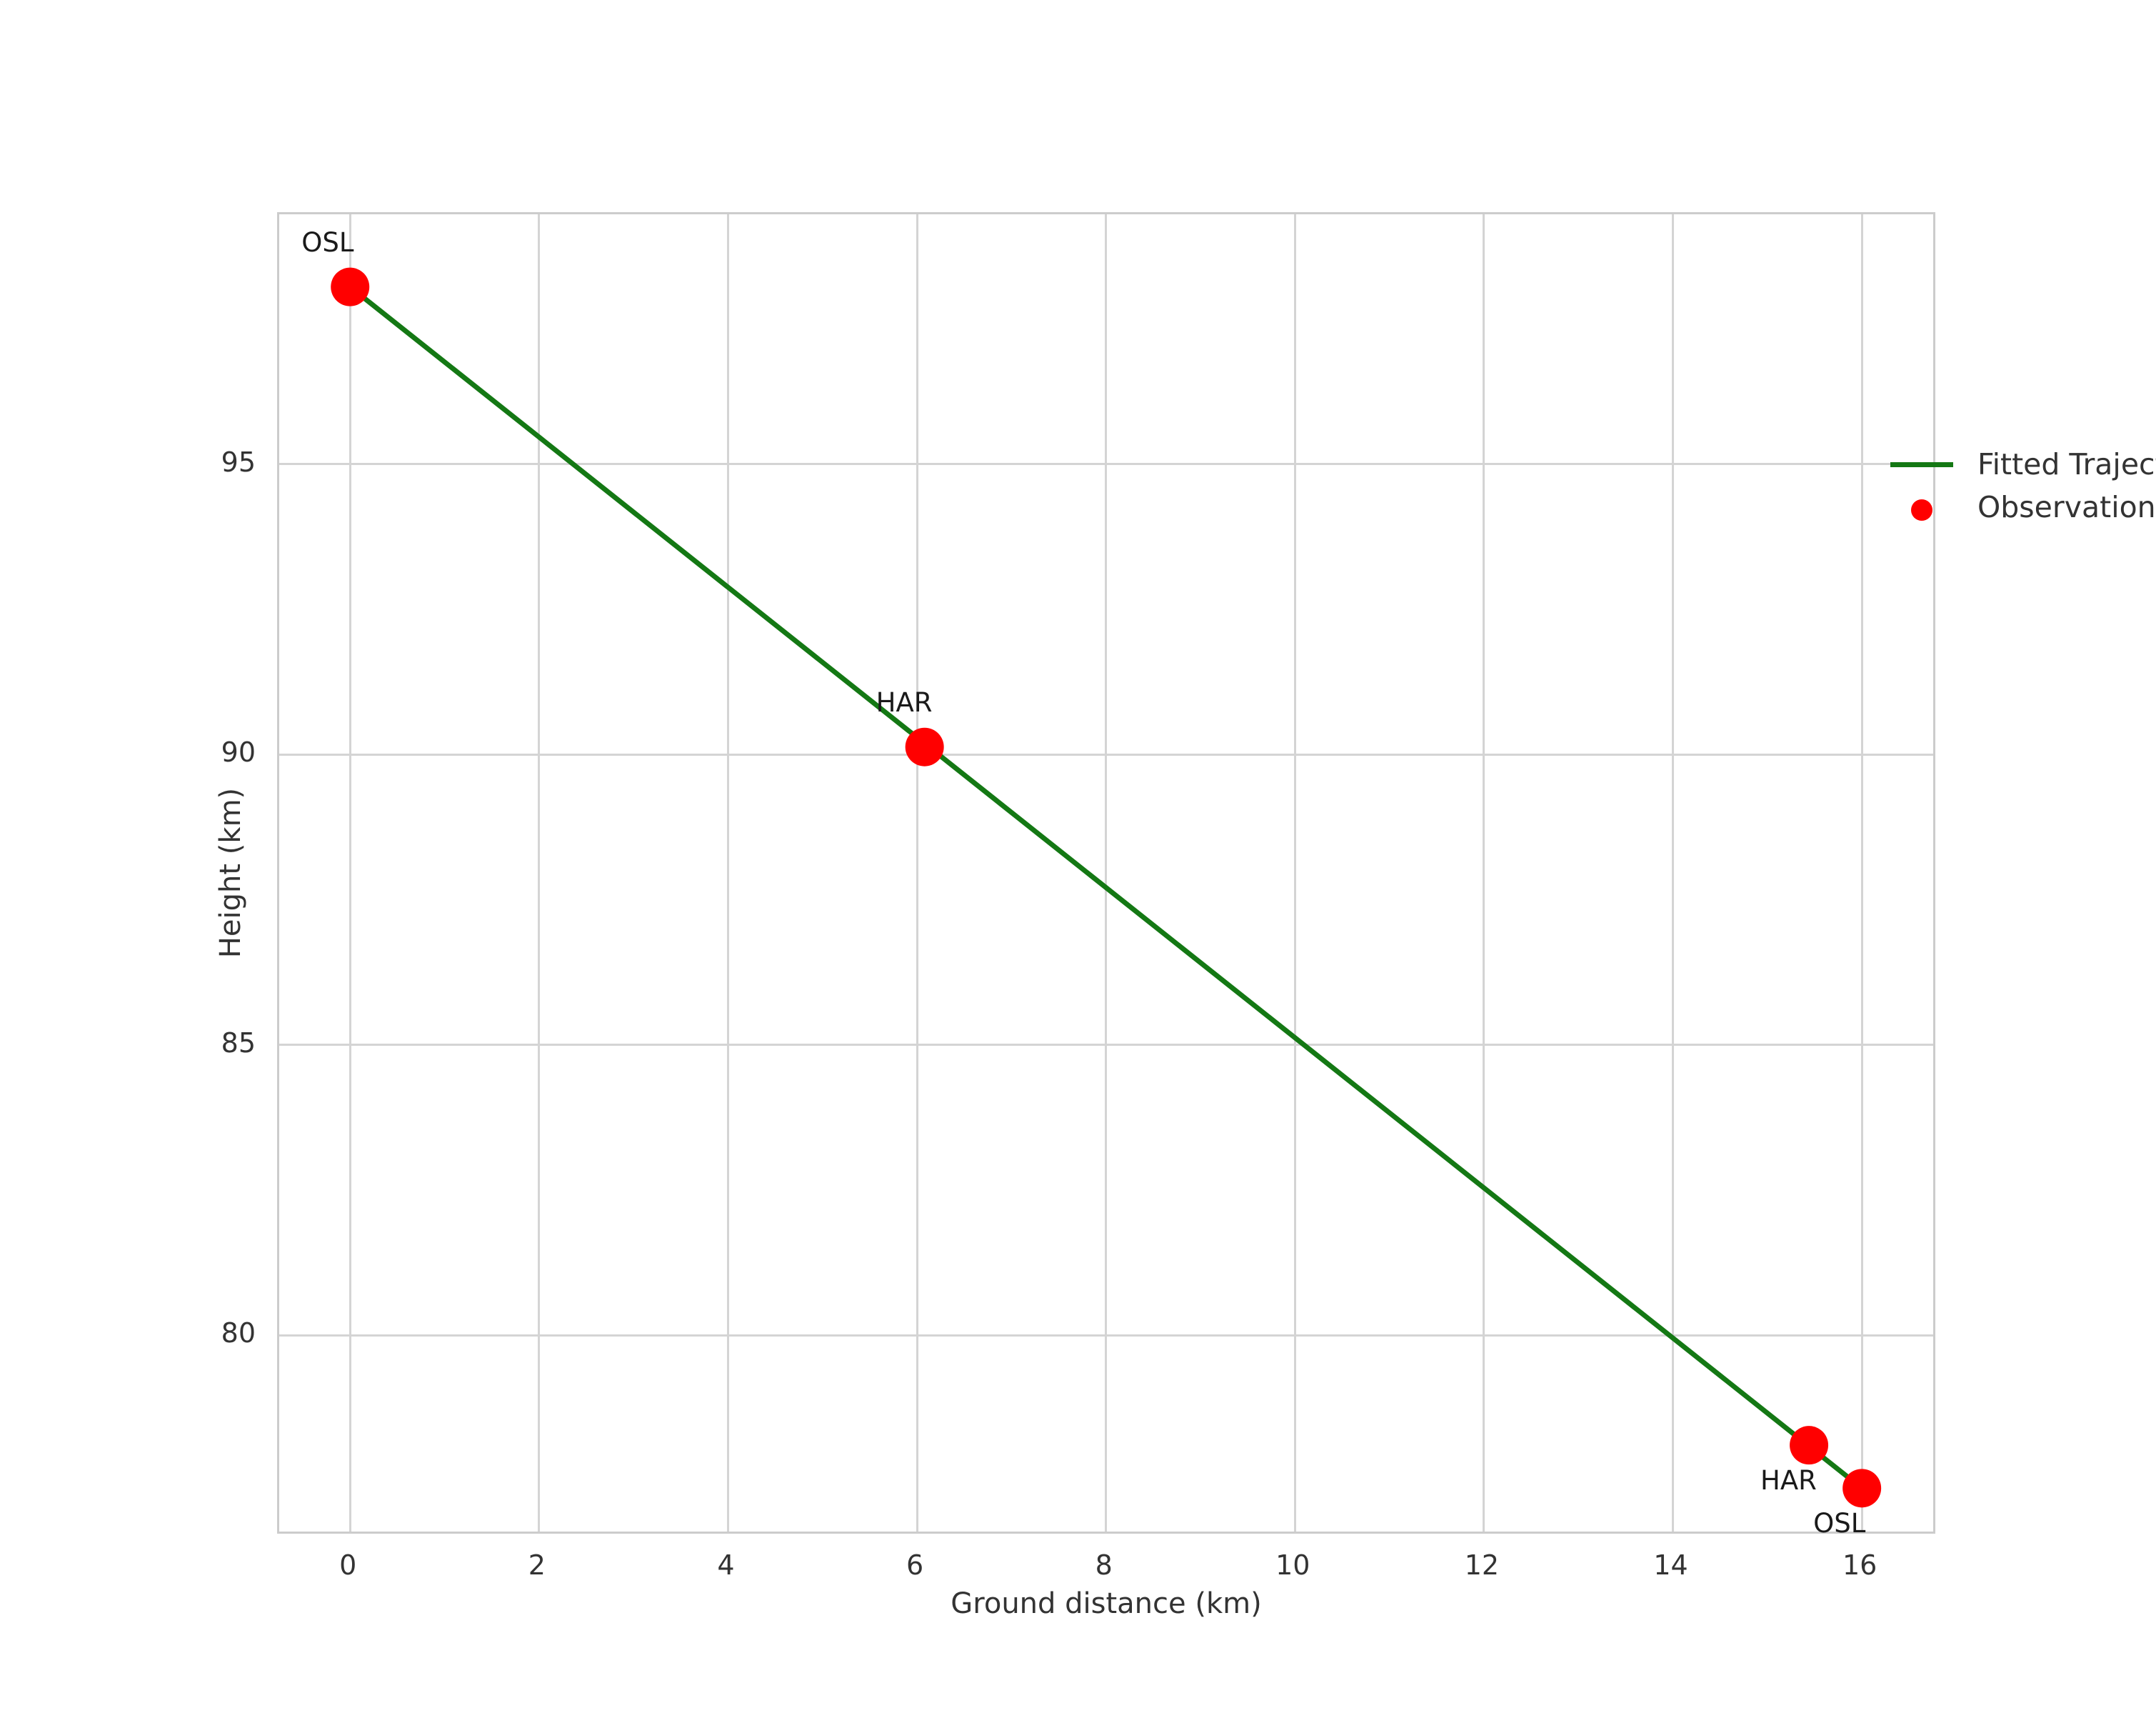 The height and width of the screenshot is (1728, 2156). What do you see at coordinates (726, 1565) in the screenshot?
I see `x-tick-label-4: 4` at bounding box center [726, 1565].